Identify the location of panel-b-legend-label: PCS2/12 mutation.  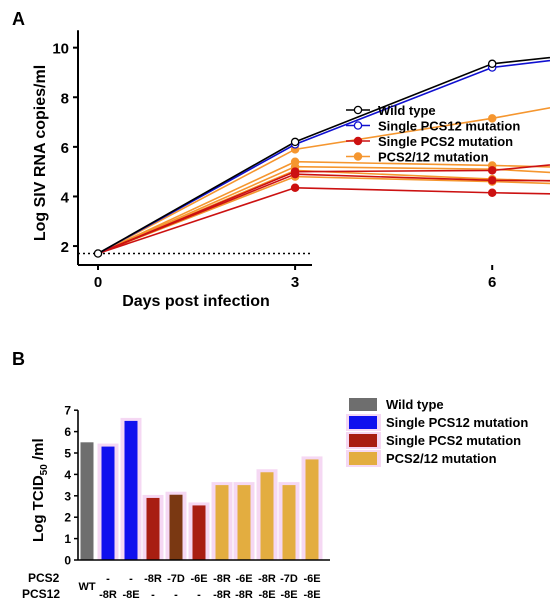
(441, 458).